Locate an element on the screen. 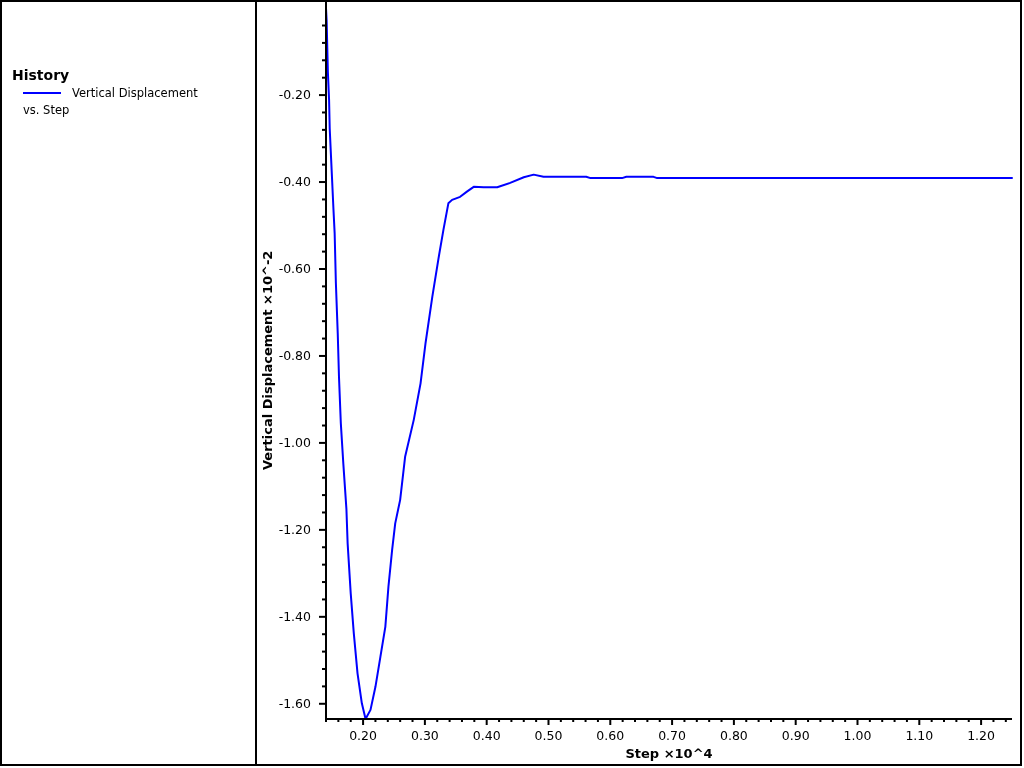 This screenshot has width=1024, height=768. text: vs. Step is located at coordinates (46, 110).